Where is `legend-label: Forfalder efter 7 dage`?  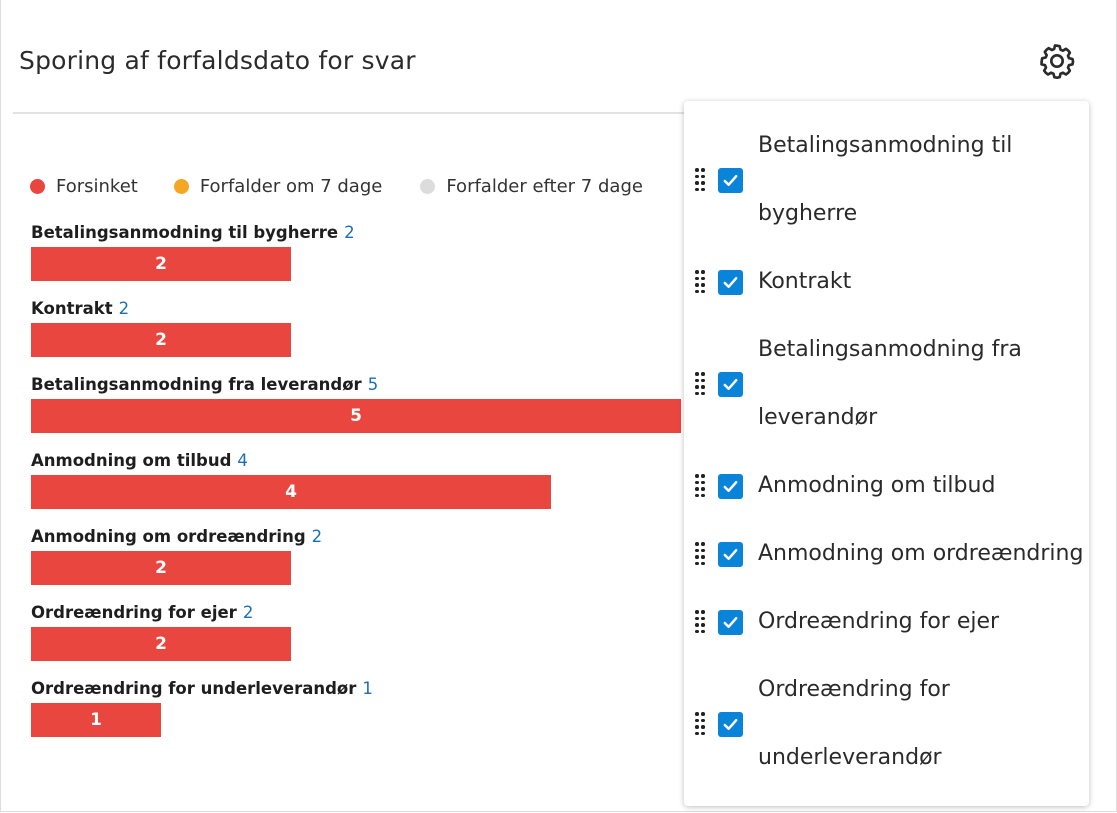 legend-label: Forfalder efter 7 dage is located at coordinates (544, 186).